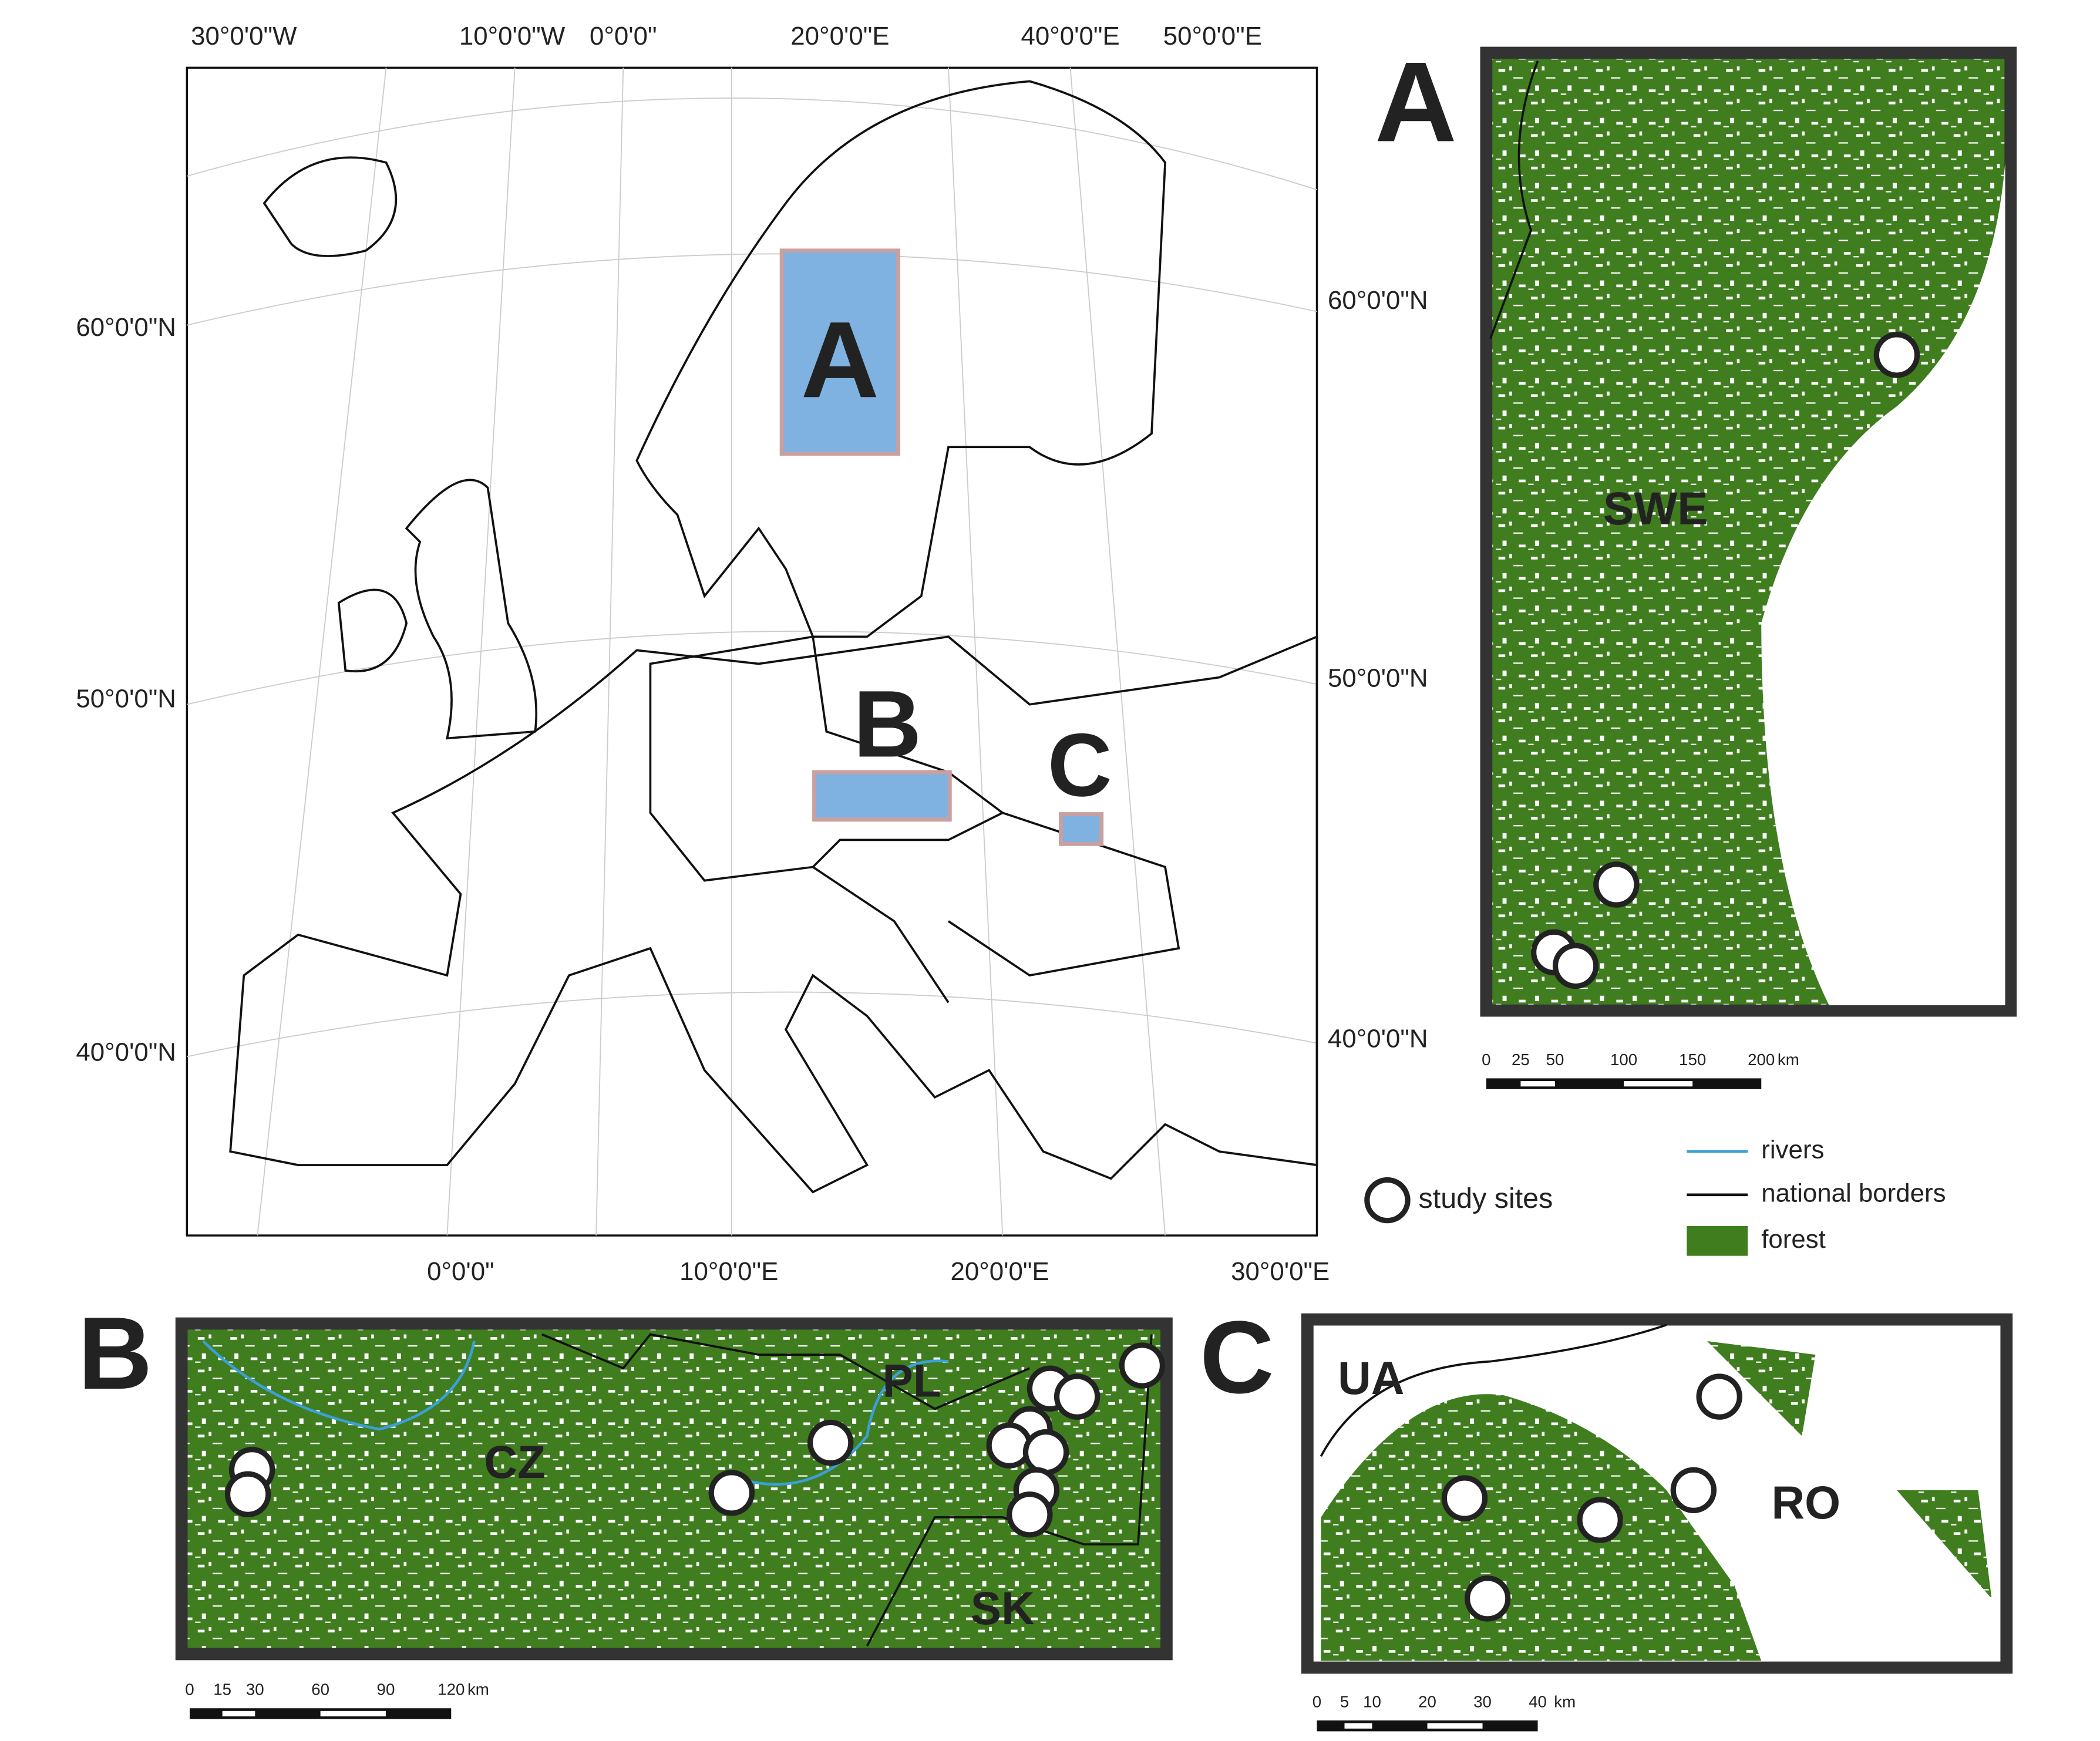 The width and height of the screenshot is (2100, 1741). Describe the element at coordinates (1080, 765) in the screenshot. I see `box-label: C` at that location.